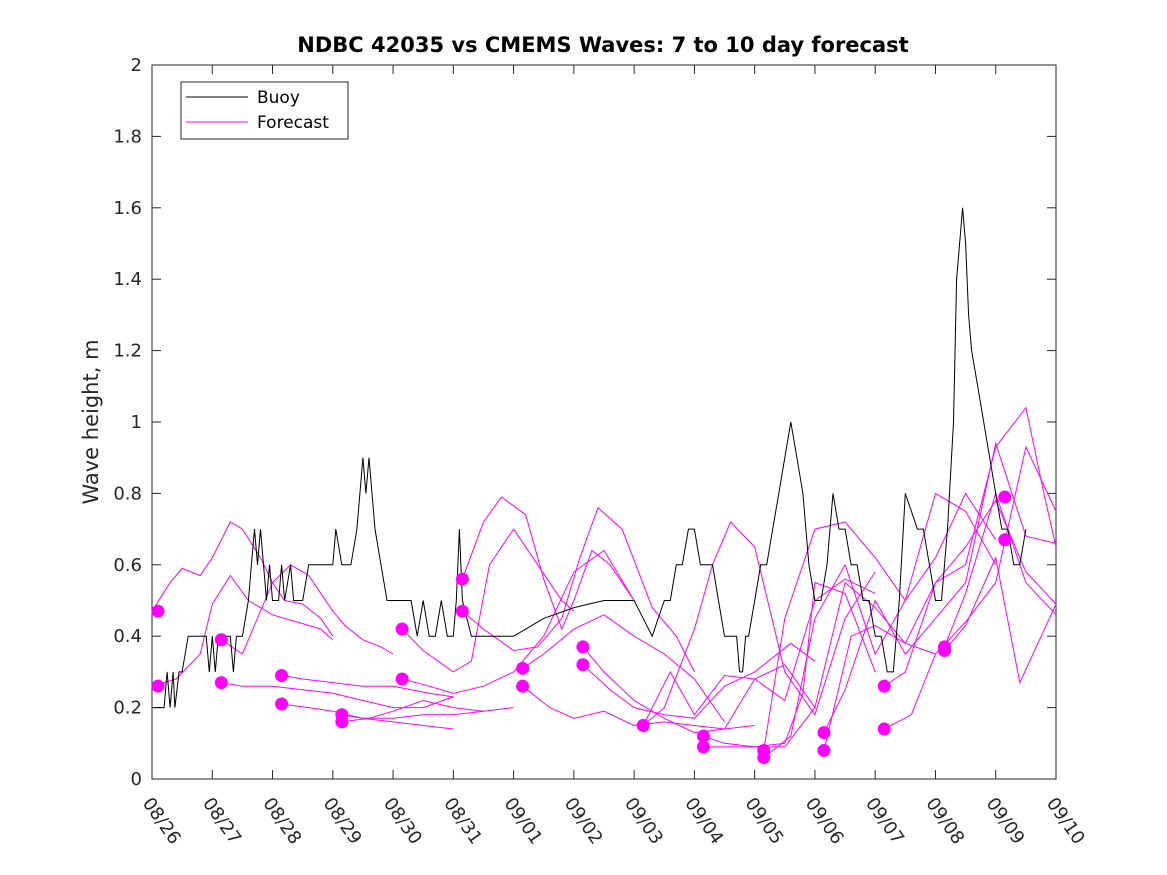 The image size is (1167, 875). I want to click on y-tick-label: 0.4, so click(127, 636).